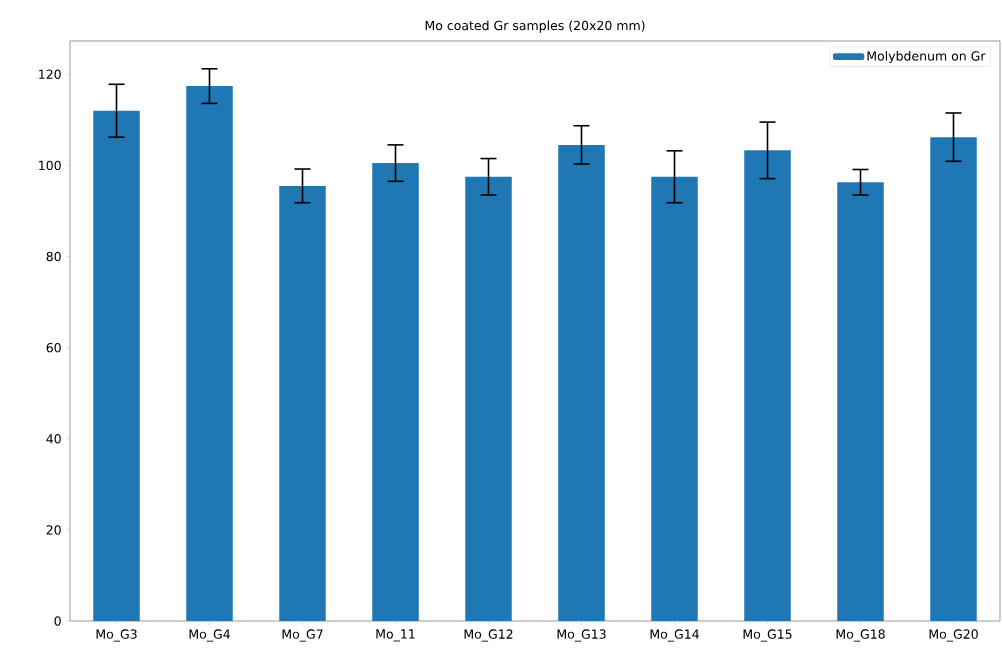 This screenshot has height=657, width=1002. What do you see at coordinates (116, 635) in the screenshot?
I see `x-tick-label: Mo_G3` at bounding box center [116, 635].